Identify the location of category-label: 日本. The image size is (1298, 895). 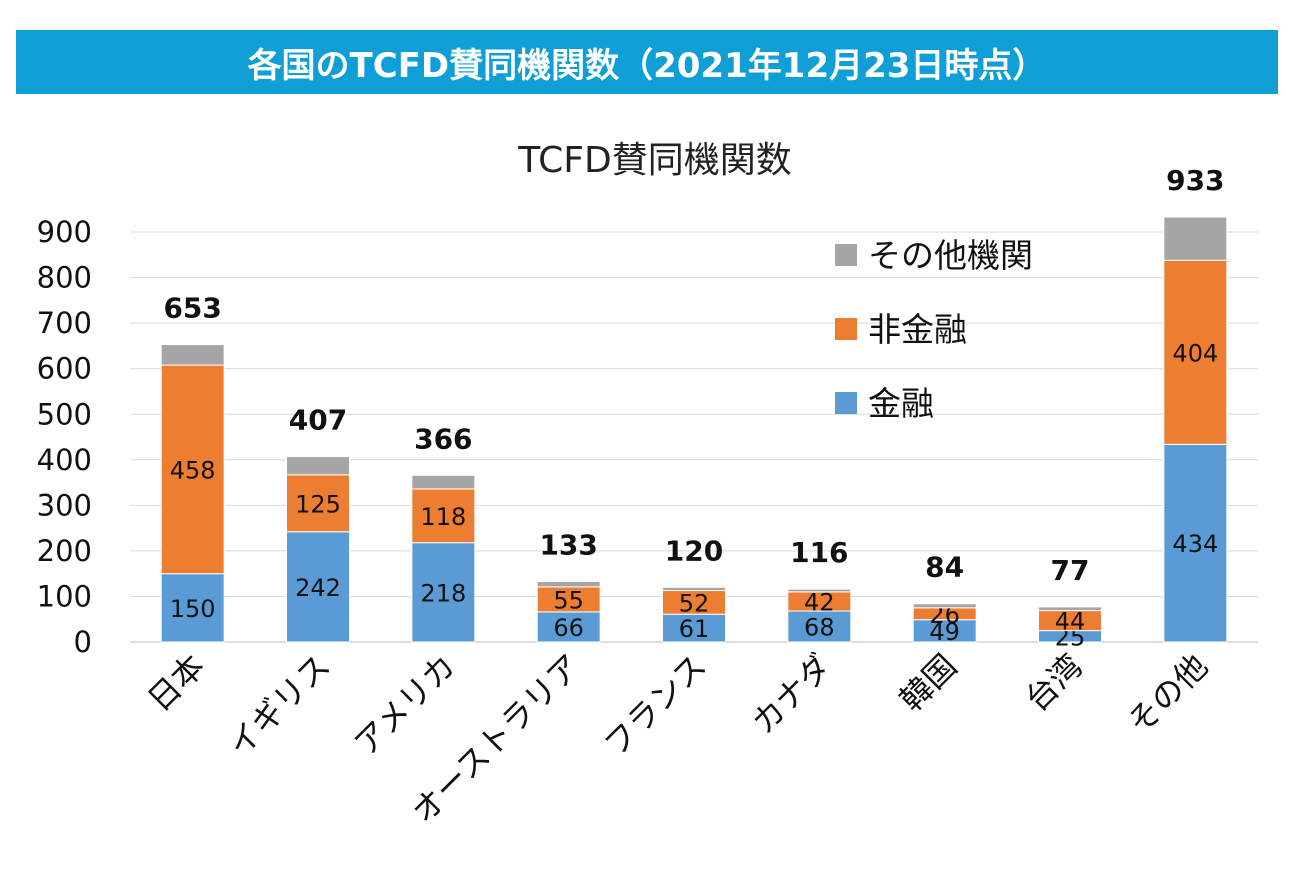
(176, 683).